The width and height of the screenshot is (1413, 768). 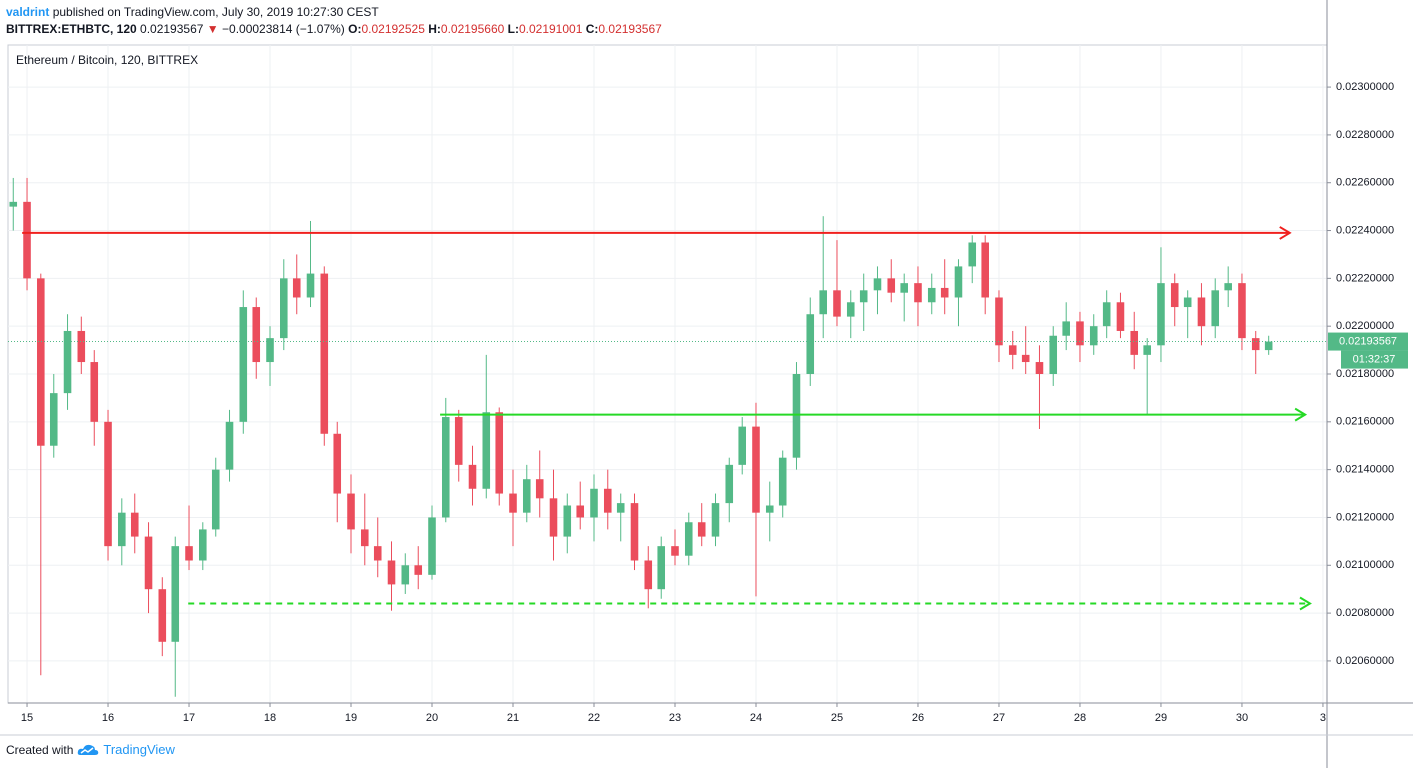 I want to click on arrow: ▼, so click(x=212, y=29).